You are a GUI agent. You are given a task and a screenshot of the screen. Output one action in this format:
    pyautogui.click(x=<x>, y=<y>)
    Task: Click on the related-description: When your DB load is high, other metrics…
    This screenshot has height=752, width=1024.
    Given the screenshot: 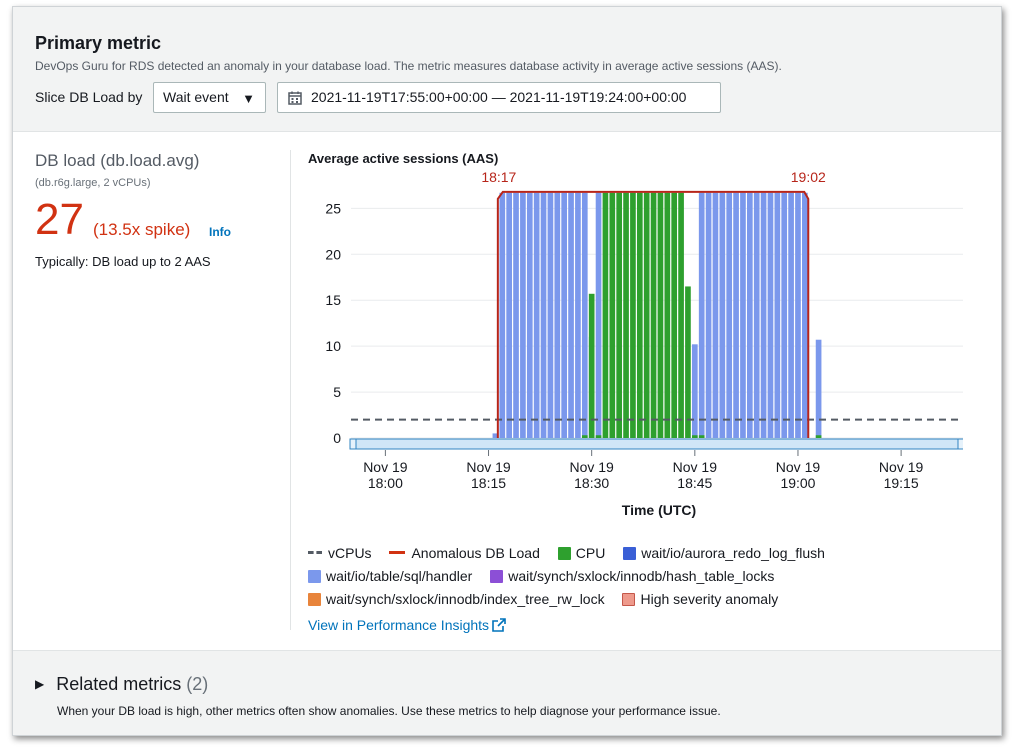 What is the action you would take?
    pyautogui.click(x=389, y=711)
    